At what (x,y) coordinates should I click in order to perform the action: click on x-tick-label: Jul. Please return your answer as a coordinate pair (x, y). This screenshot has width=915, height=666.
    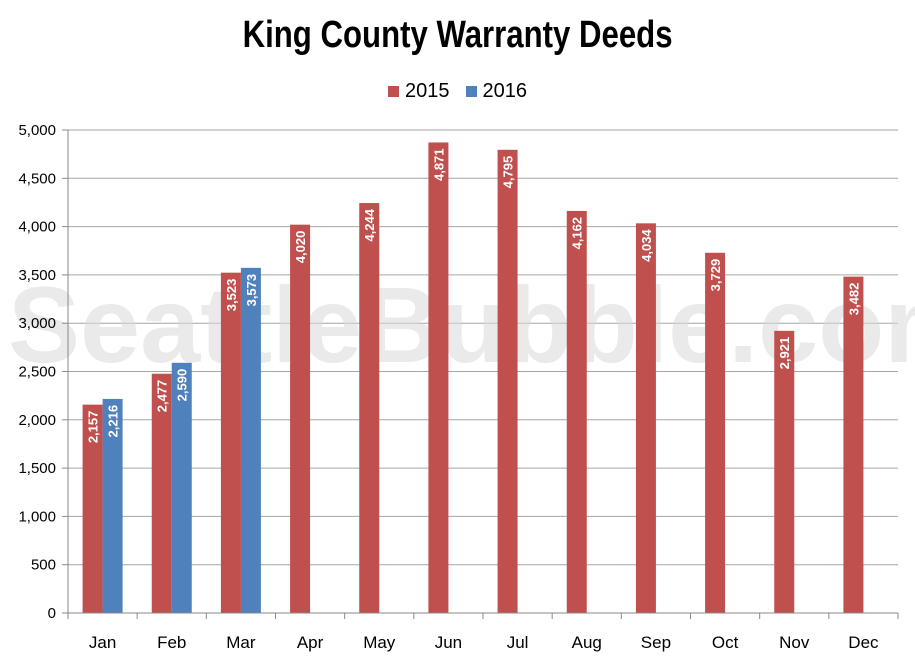
    Looking at the image, I should click on (518, 642).